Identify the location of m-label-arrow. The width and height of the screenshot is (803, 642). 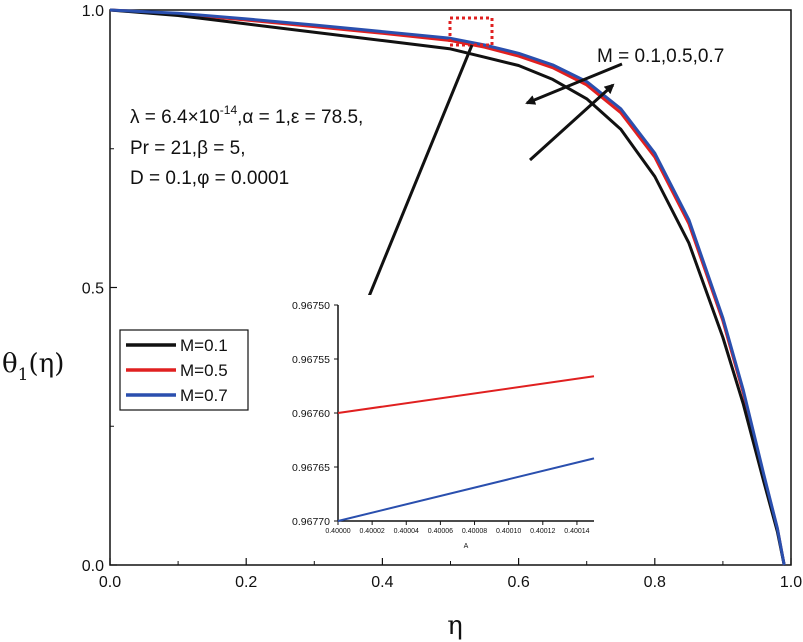
(574, 83).